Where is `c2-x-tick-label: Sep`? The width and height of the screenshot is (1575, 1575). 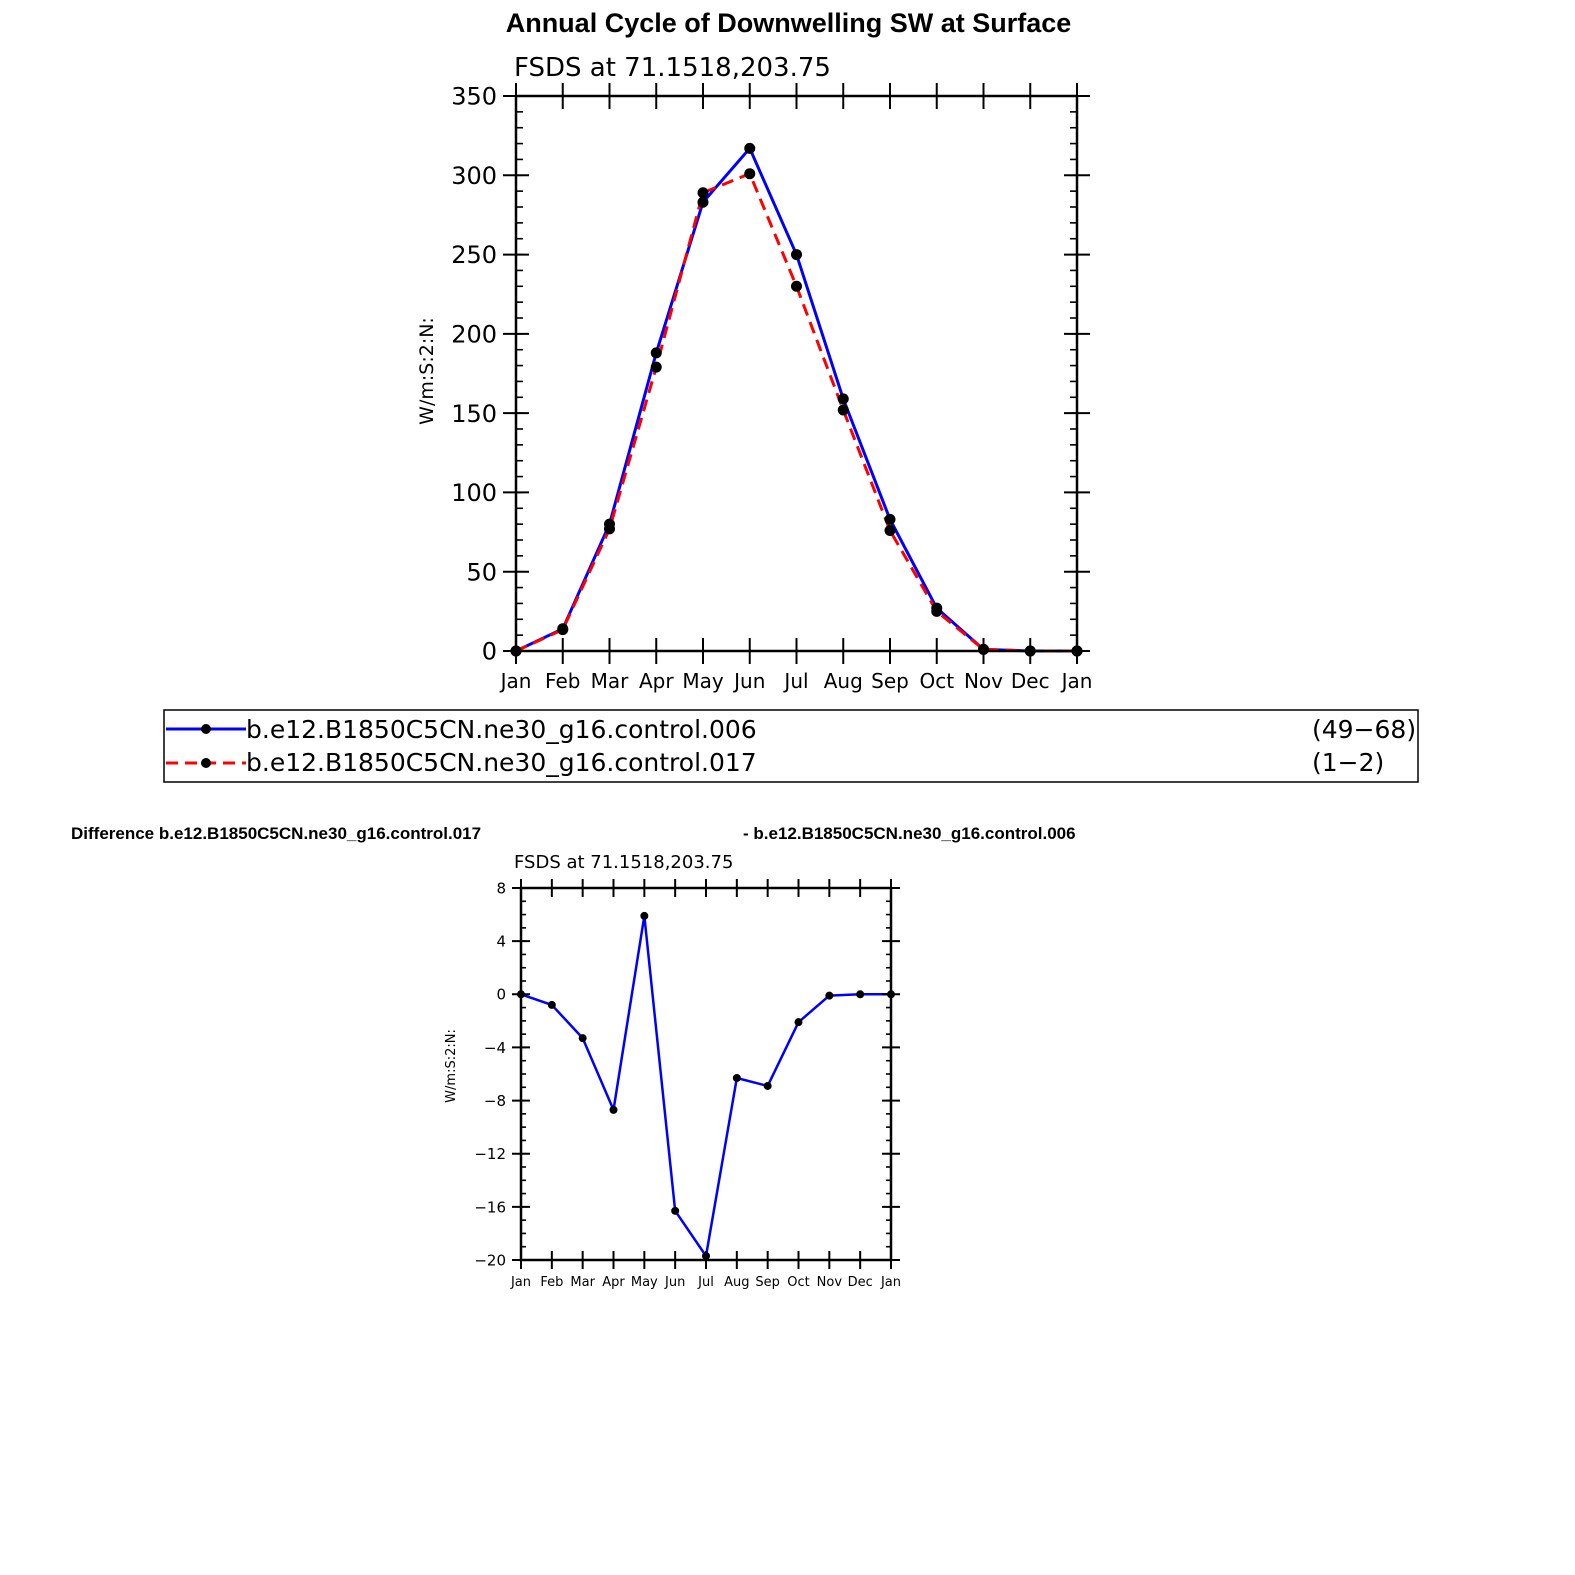
c2-x-tick-label: Sep is located at coordinates (767, 1282).